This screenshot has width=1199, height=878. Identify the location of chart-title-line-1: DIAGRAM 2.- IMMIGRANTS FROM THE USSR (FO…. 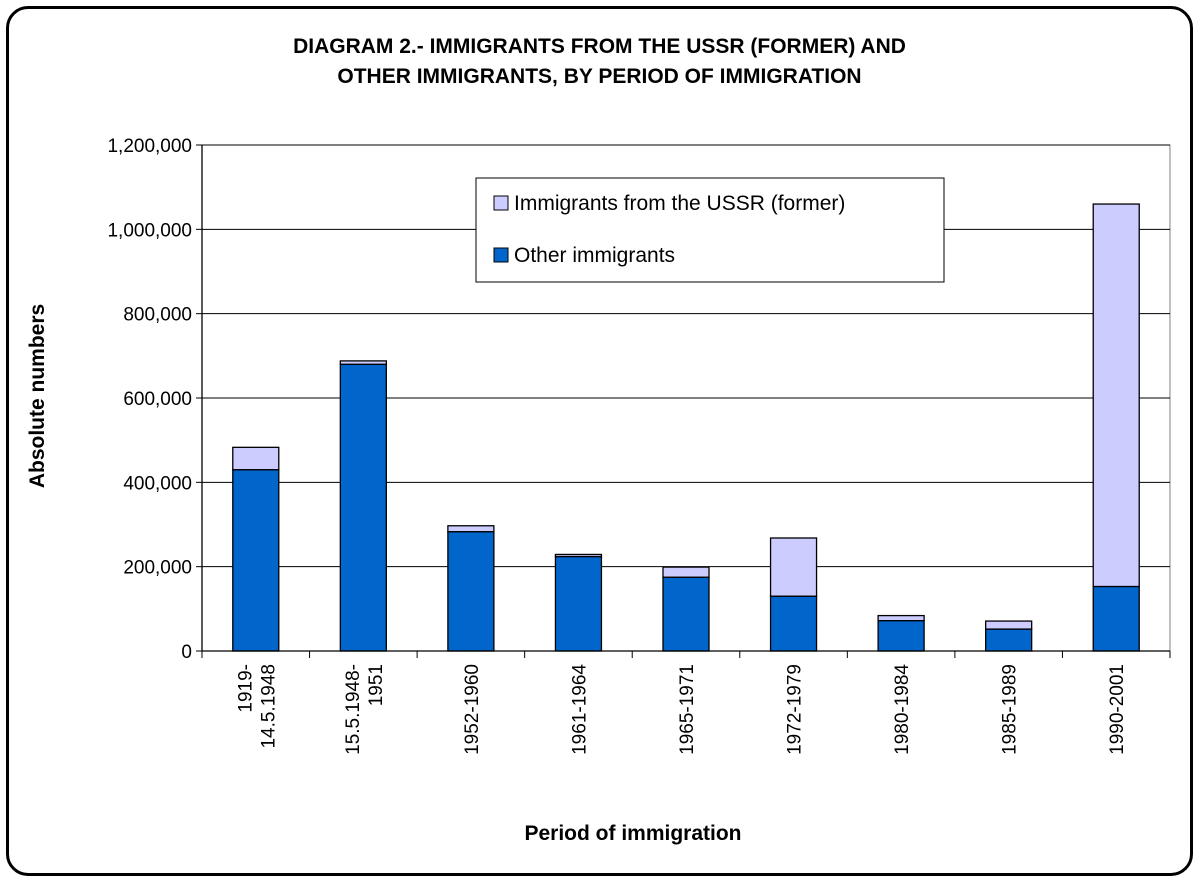
(599, 46).